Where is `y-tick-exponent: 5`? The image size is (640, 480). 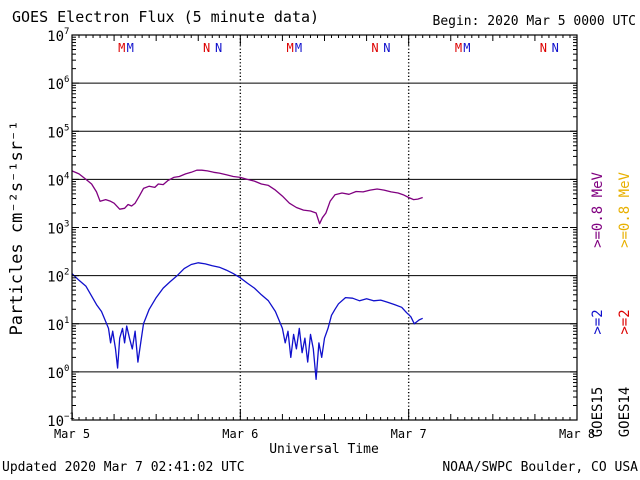 y-tick-exponent: 5 is located at coordinates (66, 128).